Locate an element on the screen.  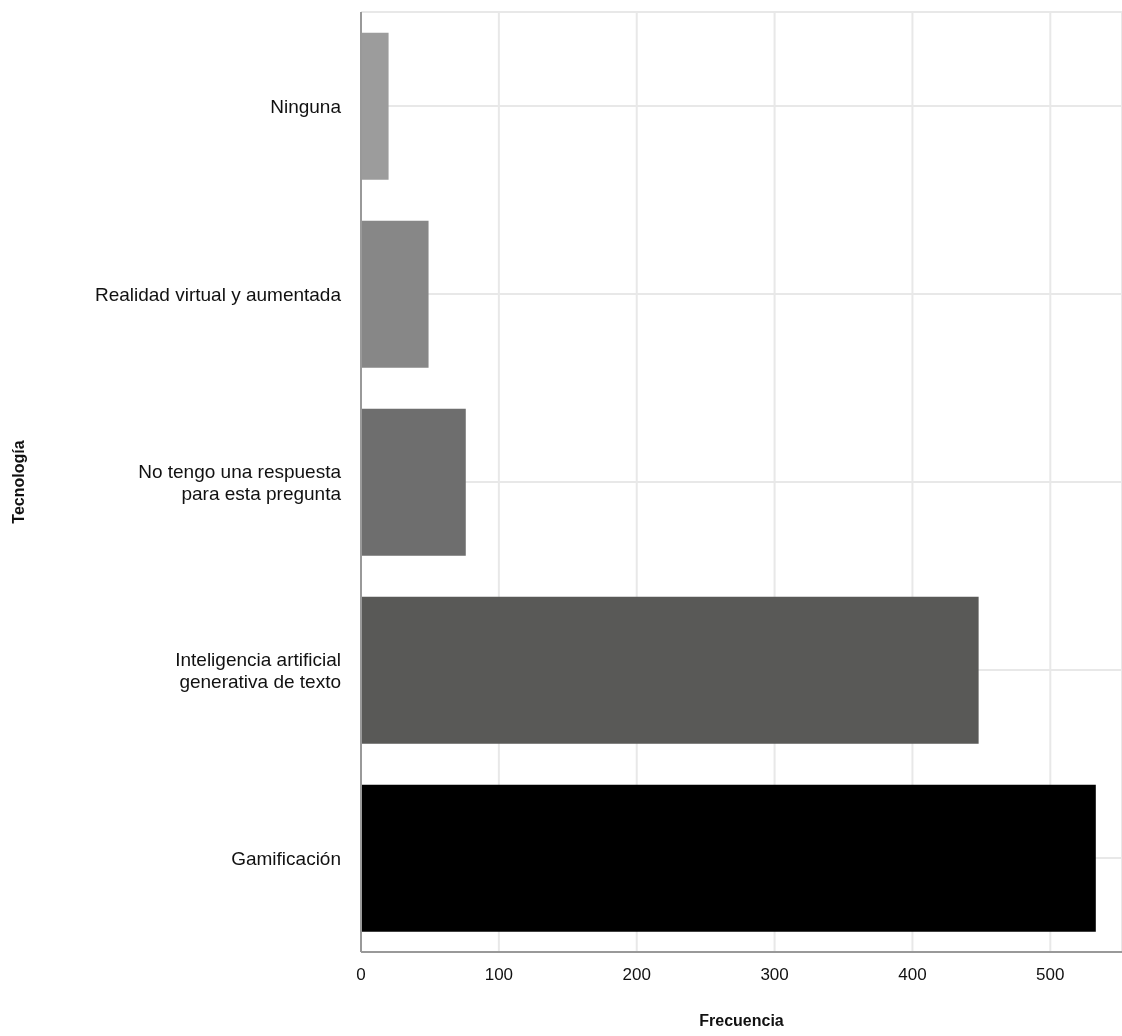
x-tick-label: 300 is located at coordinates (774, 975).